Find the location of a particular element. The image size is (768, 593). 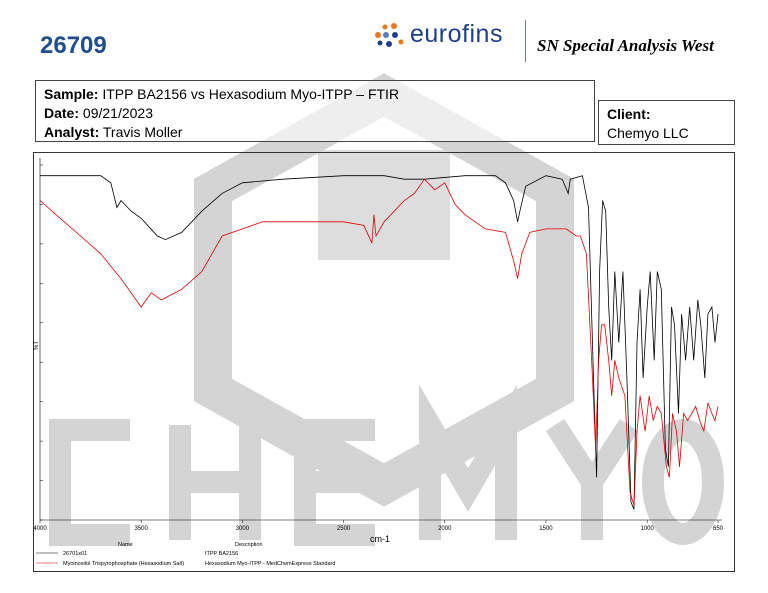

x-axis-label: cm-1 is located at coordinates (380, 539).